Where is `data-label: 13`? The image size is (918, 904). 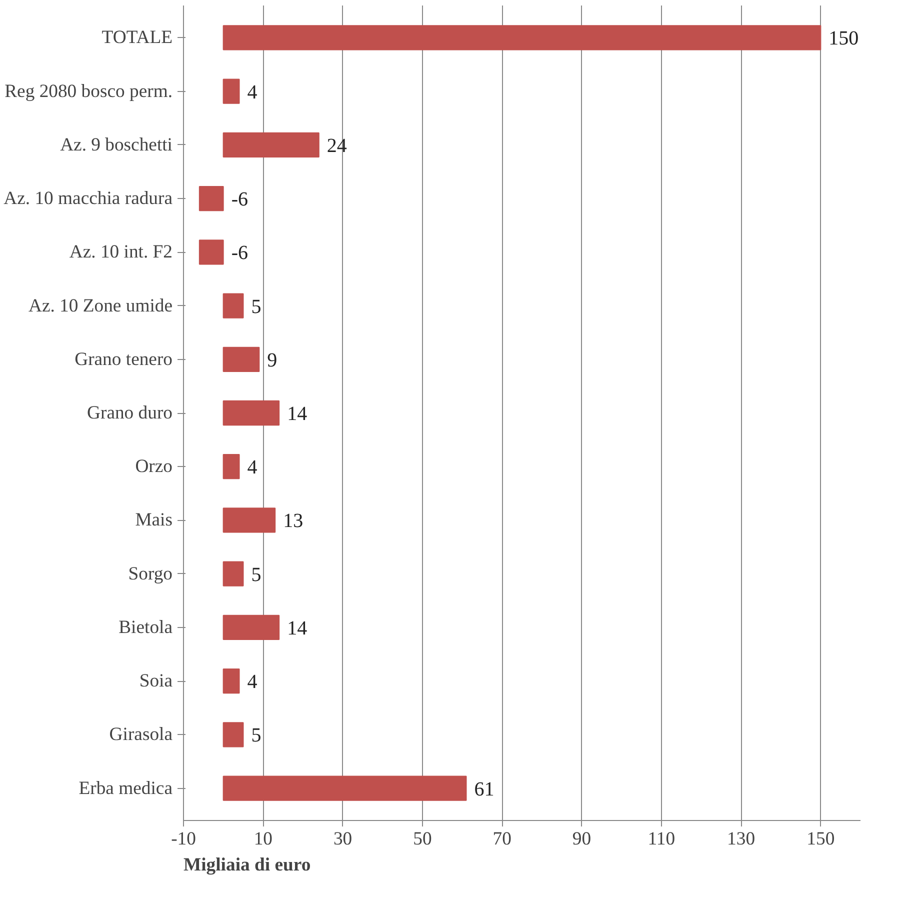
data-label: 13 is located at coordinates (293, 521).